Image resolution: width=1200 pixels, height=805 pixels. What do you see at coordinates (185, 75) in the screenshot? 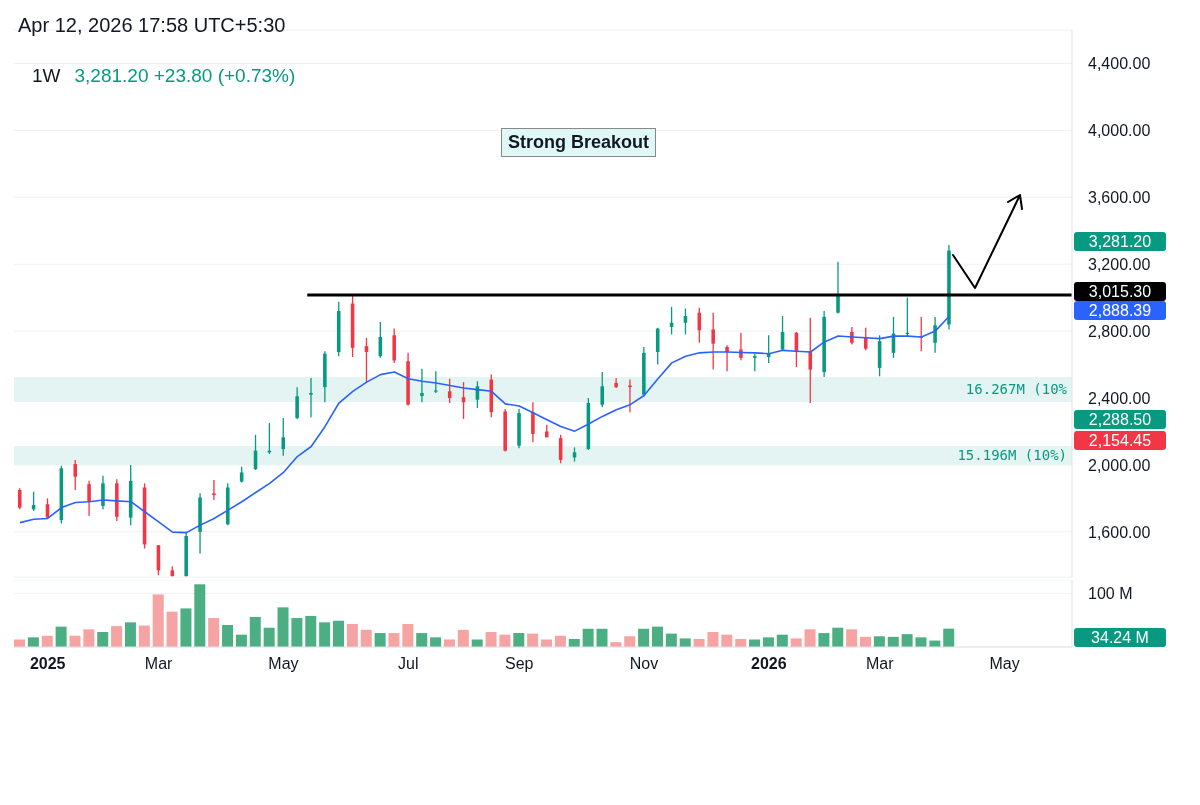
I see `text: 3,281.20 +23.80 (+0.73%)` at bounding box center [185, 75].